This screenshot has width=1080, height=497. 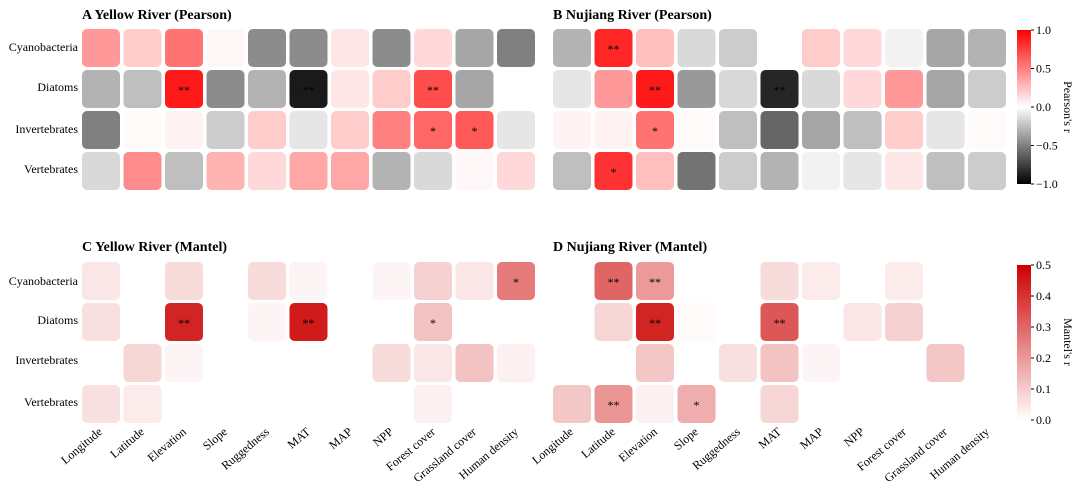 What do you see at coordinates (655, 48) in the screenshot?
I see `heatmap-cell-cyanobacteria-elevation` at bounding box center [655, 48].